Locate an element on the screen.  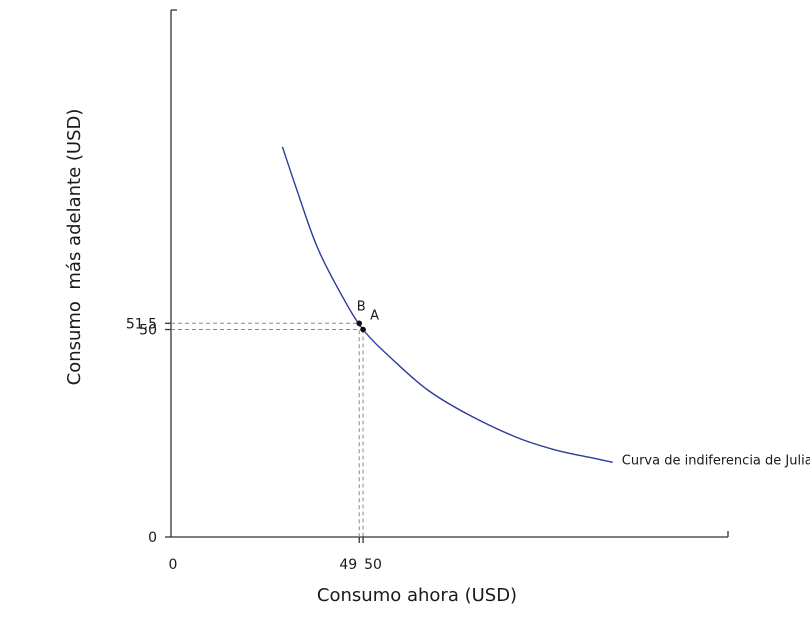
x-tick-label: 49 is located at coordinates (348, 565).